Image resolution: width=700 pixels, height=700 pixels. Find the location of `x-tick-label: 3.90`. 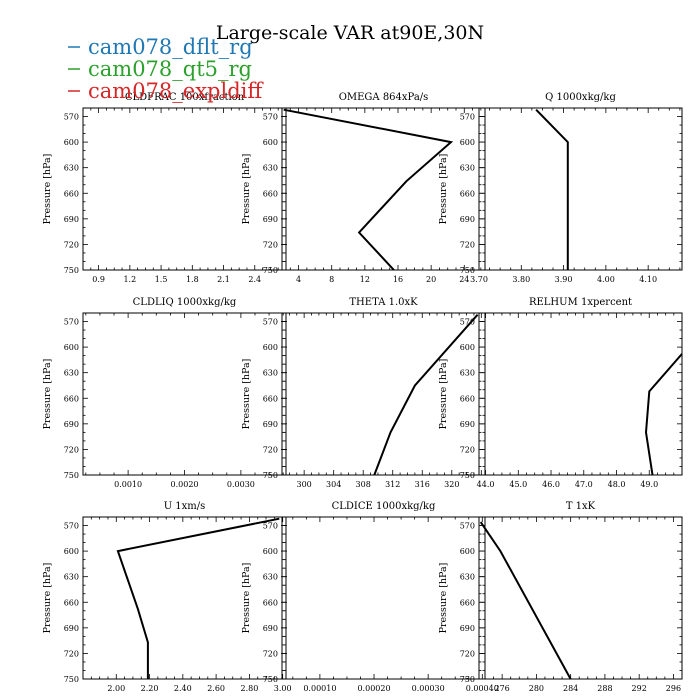

x-tick-label: 3.90 is located at coordinates (564, 279).